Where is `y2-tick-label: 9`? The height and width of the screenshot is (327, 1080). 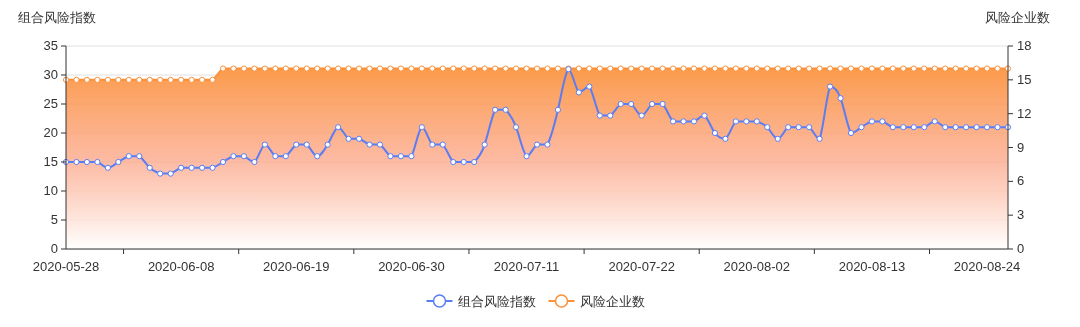
y2-tick-label: 9 is located at coordinates (1021, 147).